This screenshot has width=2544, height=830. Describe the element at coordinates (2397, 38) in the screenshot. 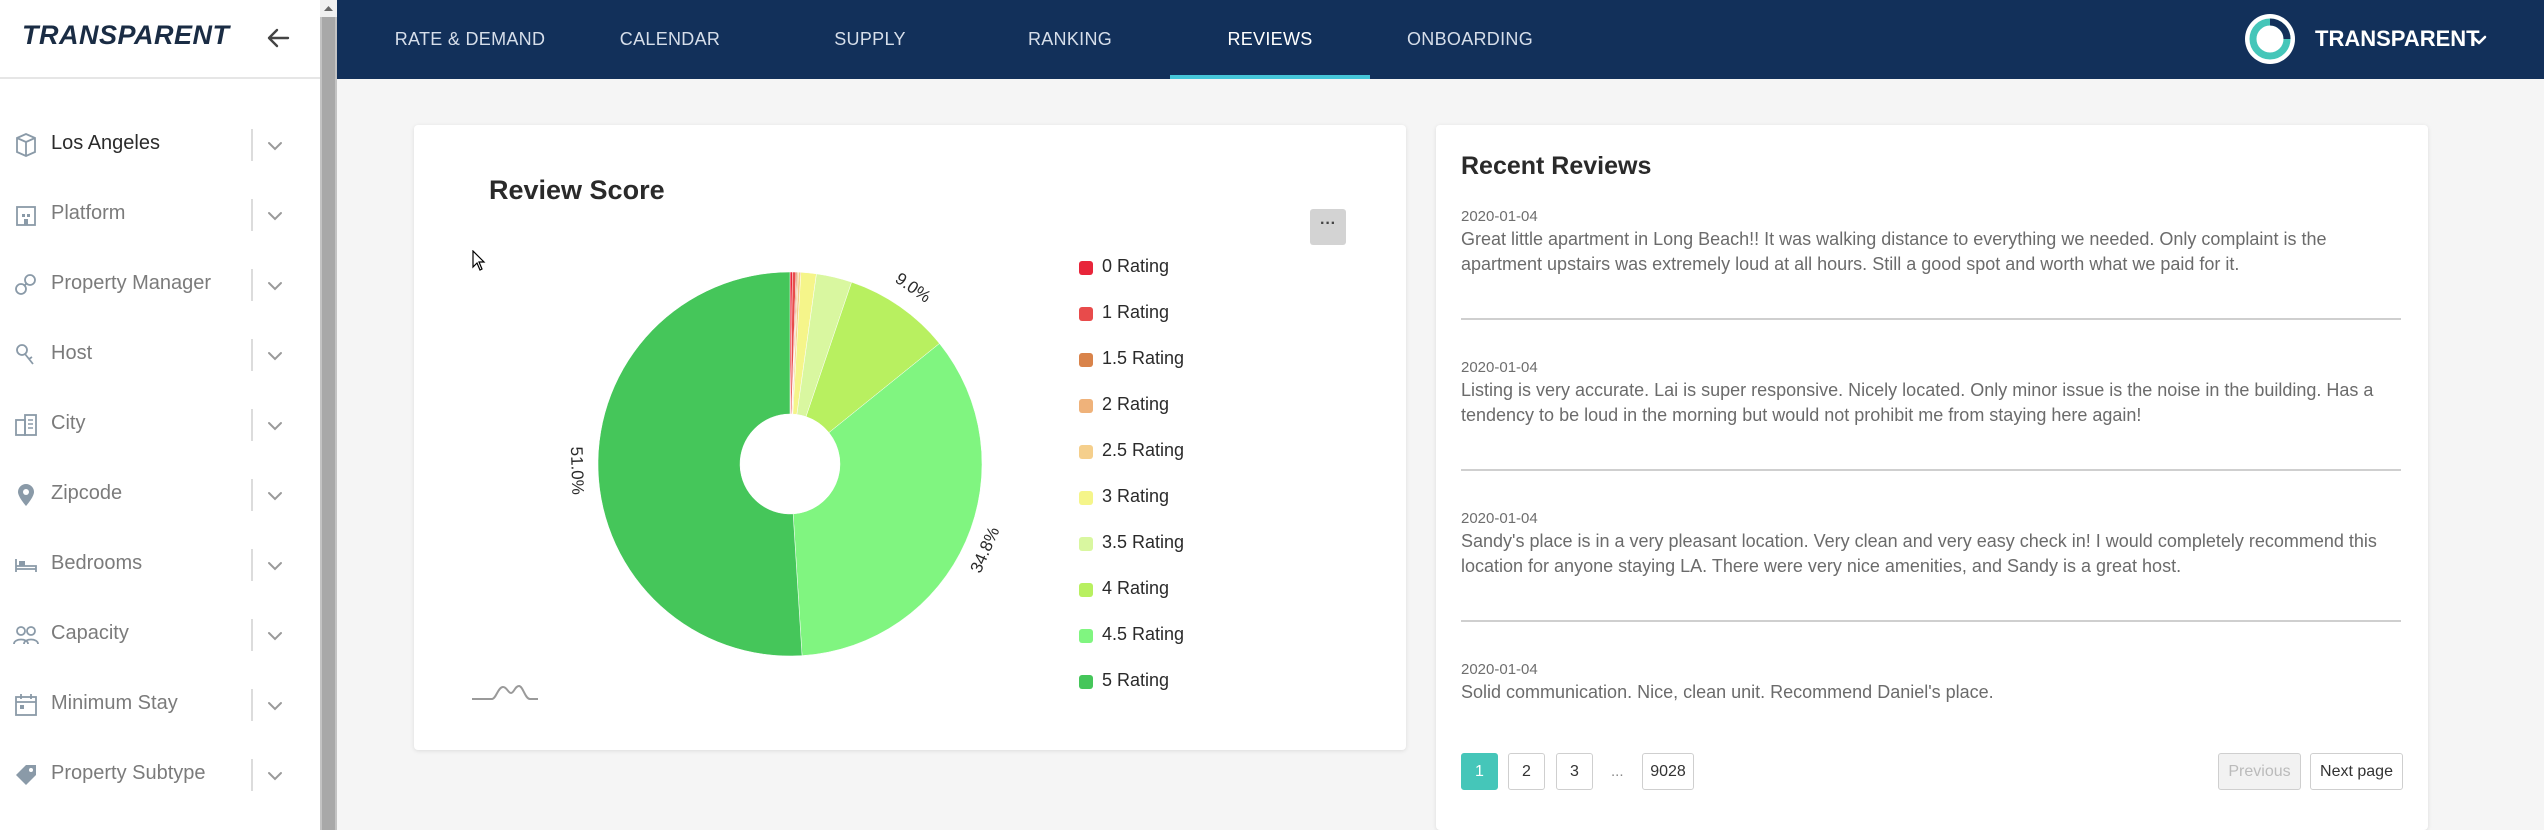

I see `account-name: TRANSPARENT` at that location.